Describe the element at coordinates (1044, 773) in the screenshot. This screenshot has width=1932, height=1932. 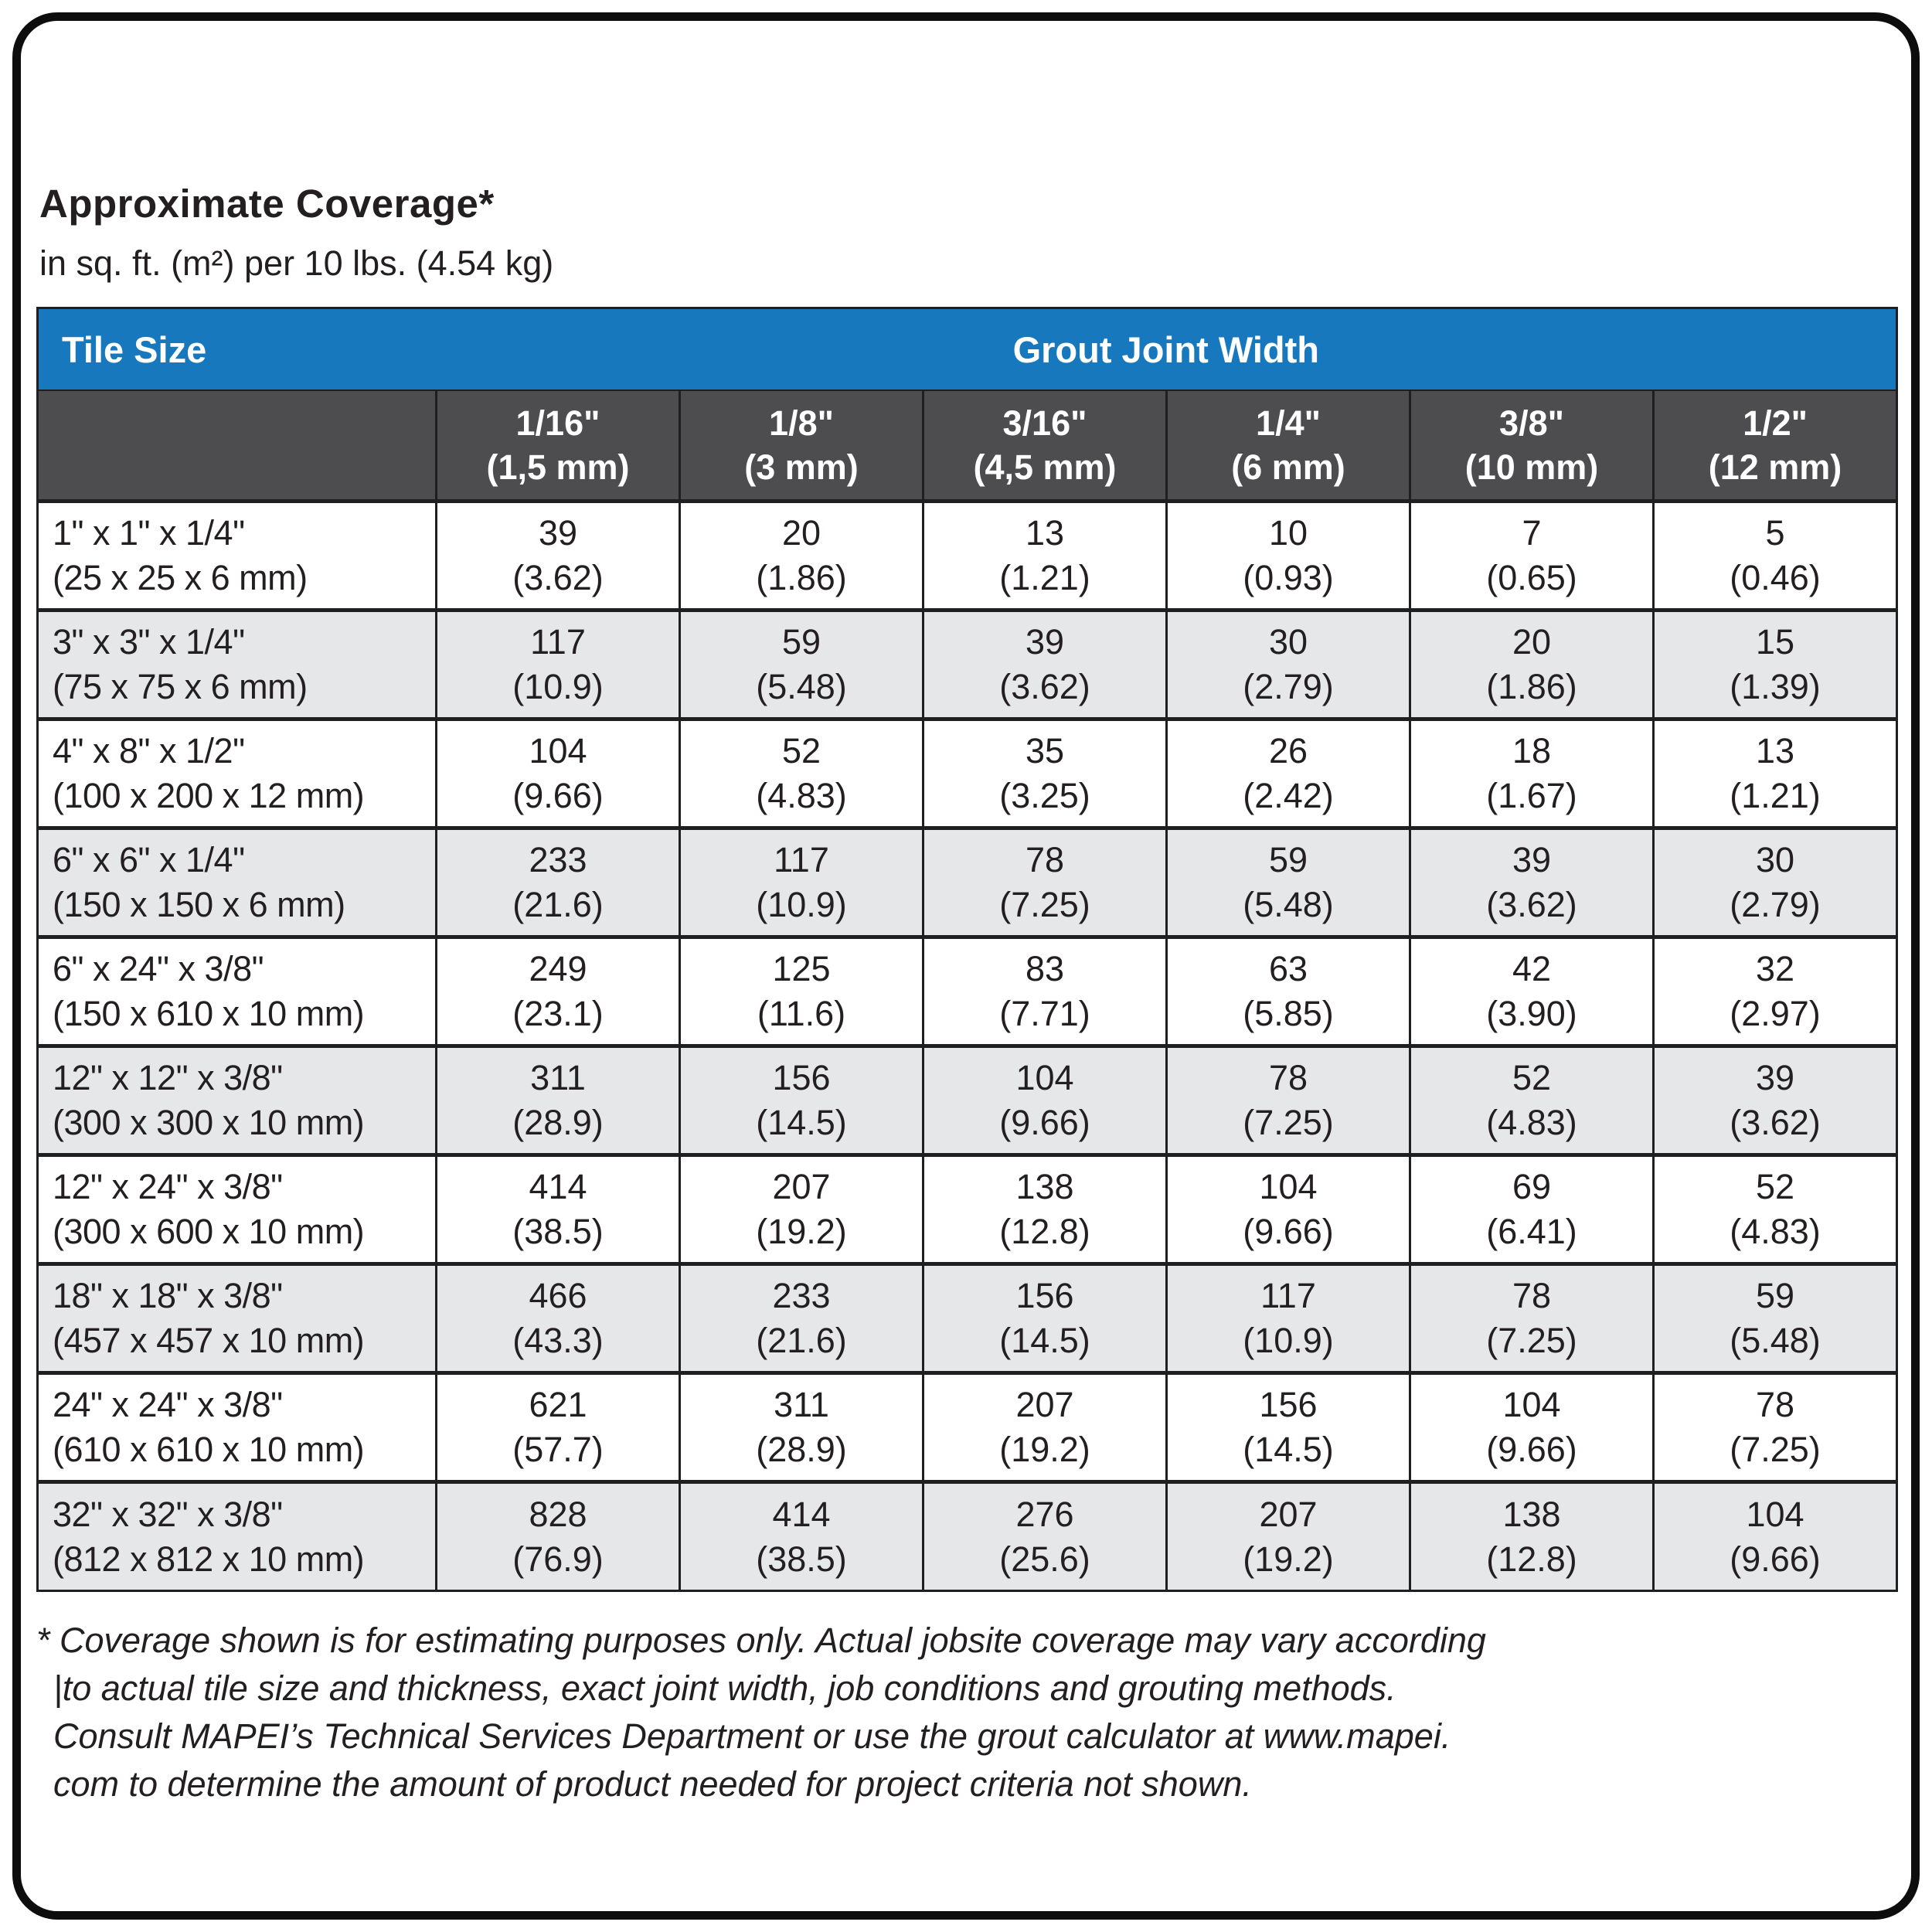
I see `coverage-cell: 35 (3.25)` at that location.